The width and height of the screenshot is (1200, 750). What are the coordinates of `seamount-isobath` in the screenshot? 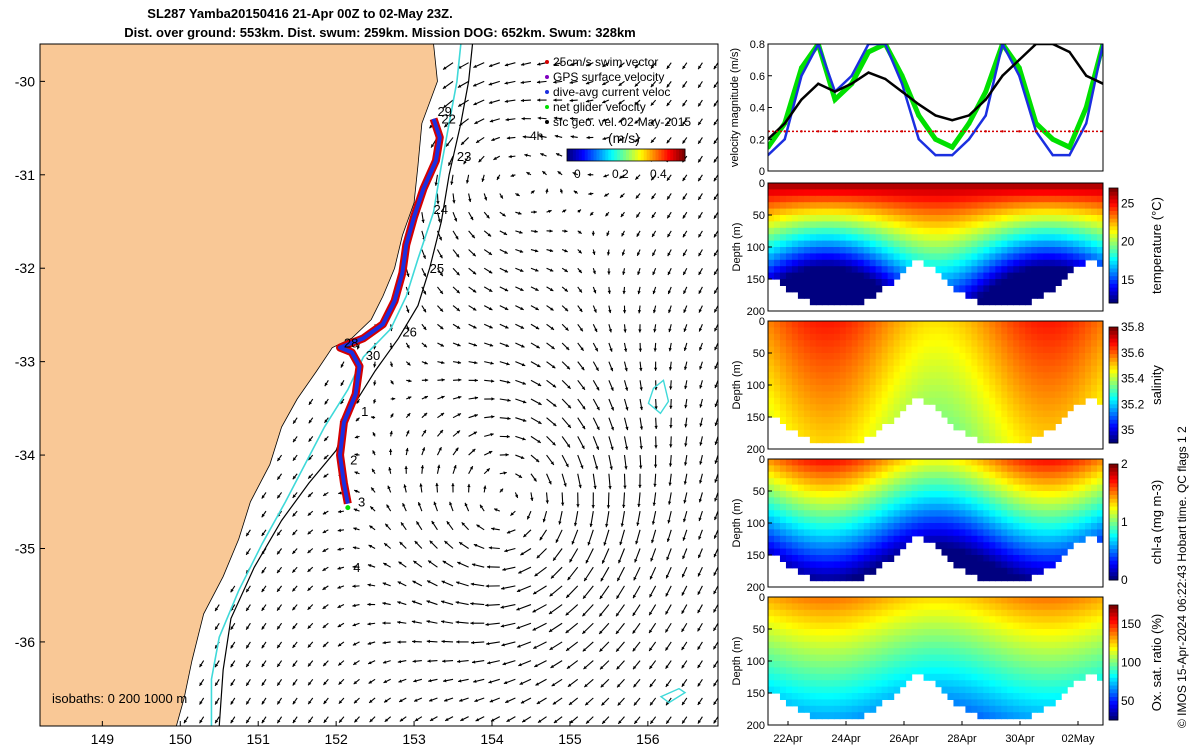 It's located at (673, 695).